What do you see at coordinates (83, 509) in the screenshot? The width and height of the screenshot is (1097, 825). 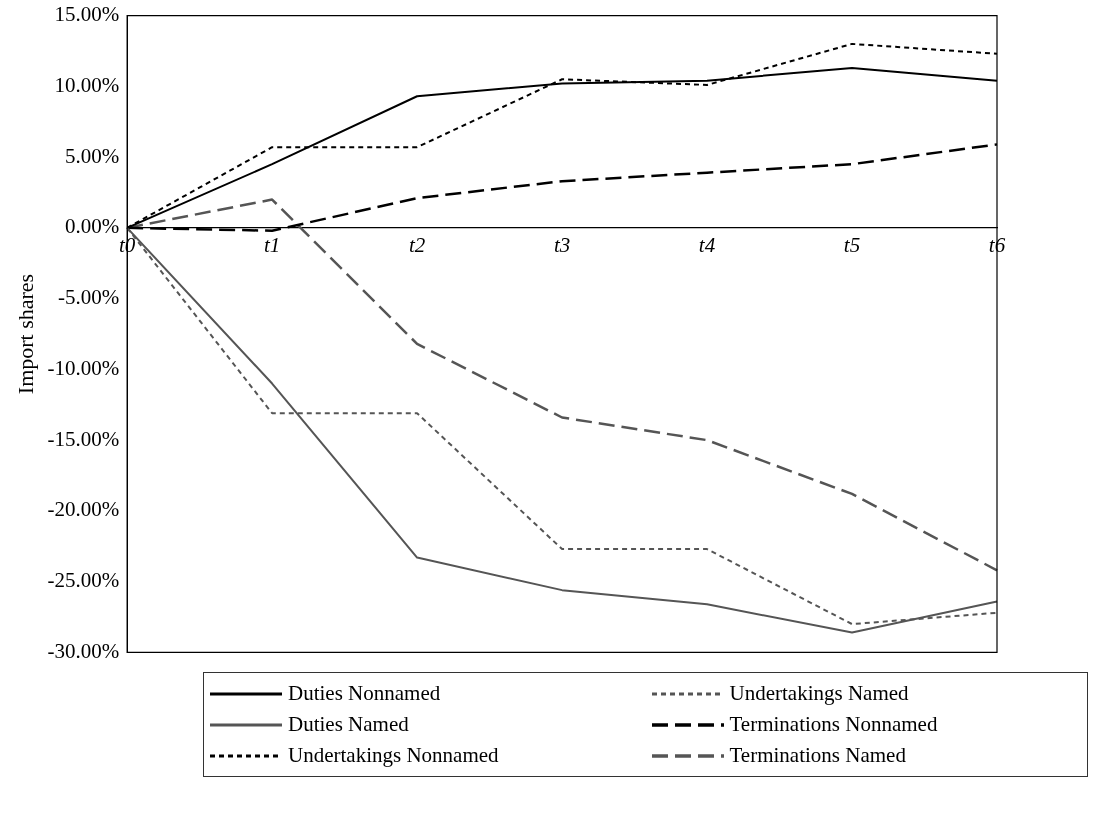 I see `y-tick-label: -20.00%` at bounding box center [83, 509].